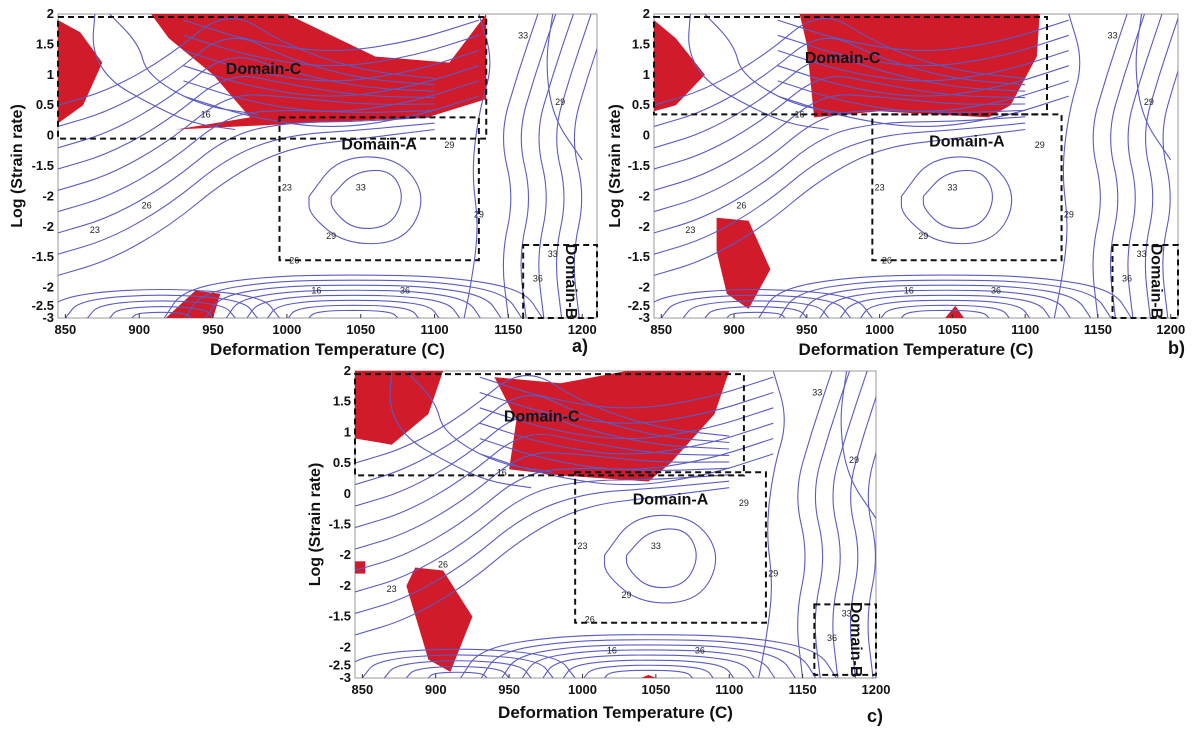 This screenshot has width=1195, height=729. Describe the element at coordinates (509, 689) in the screenshot. I see `x-tick-label: 950` at that location.